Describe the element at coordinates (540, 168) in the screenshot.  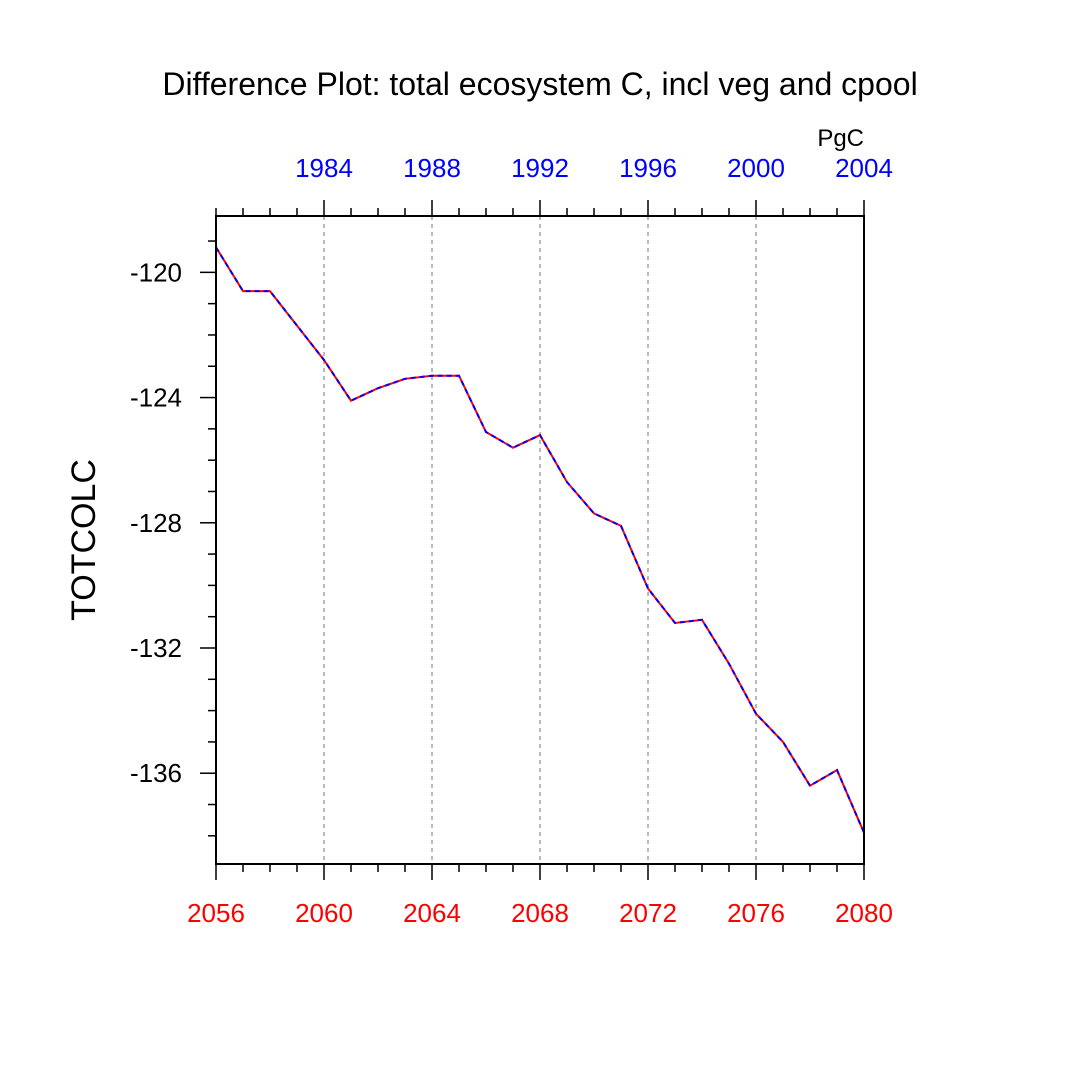
I see `top-tick-label: 1992` at that location.